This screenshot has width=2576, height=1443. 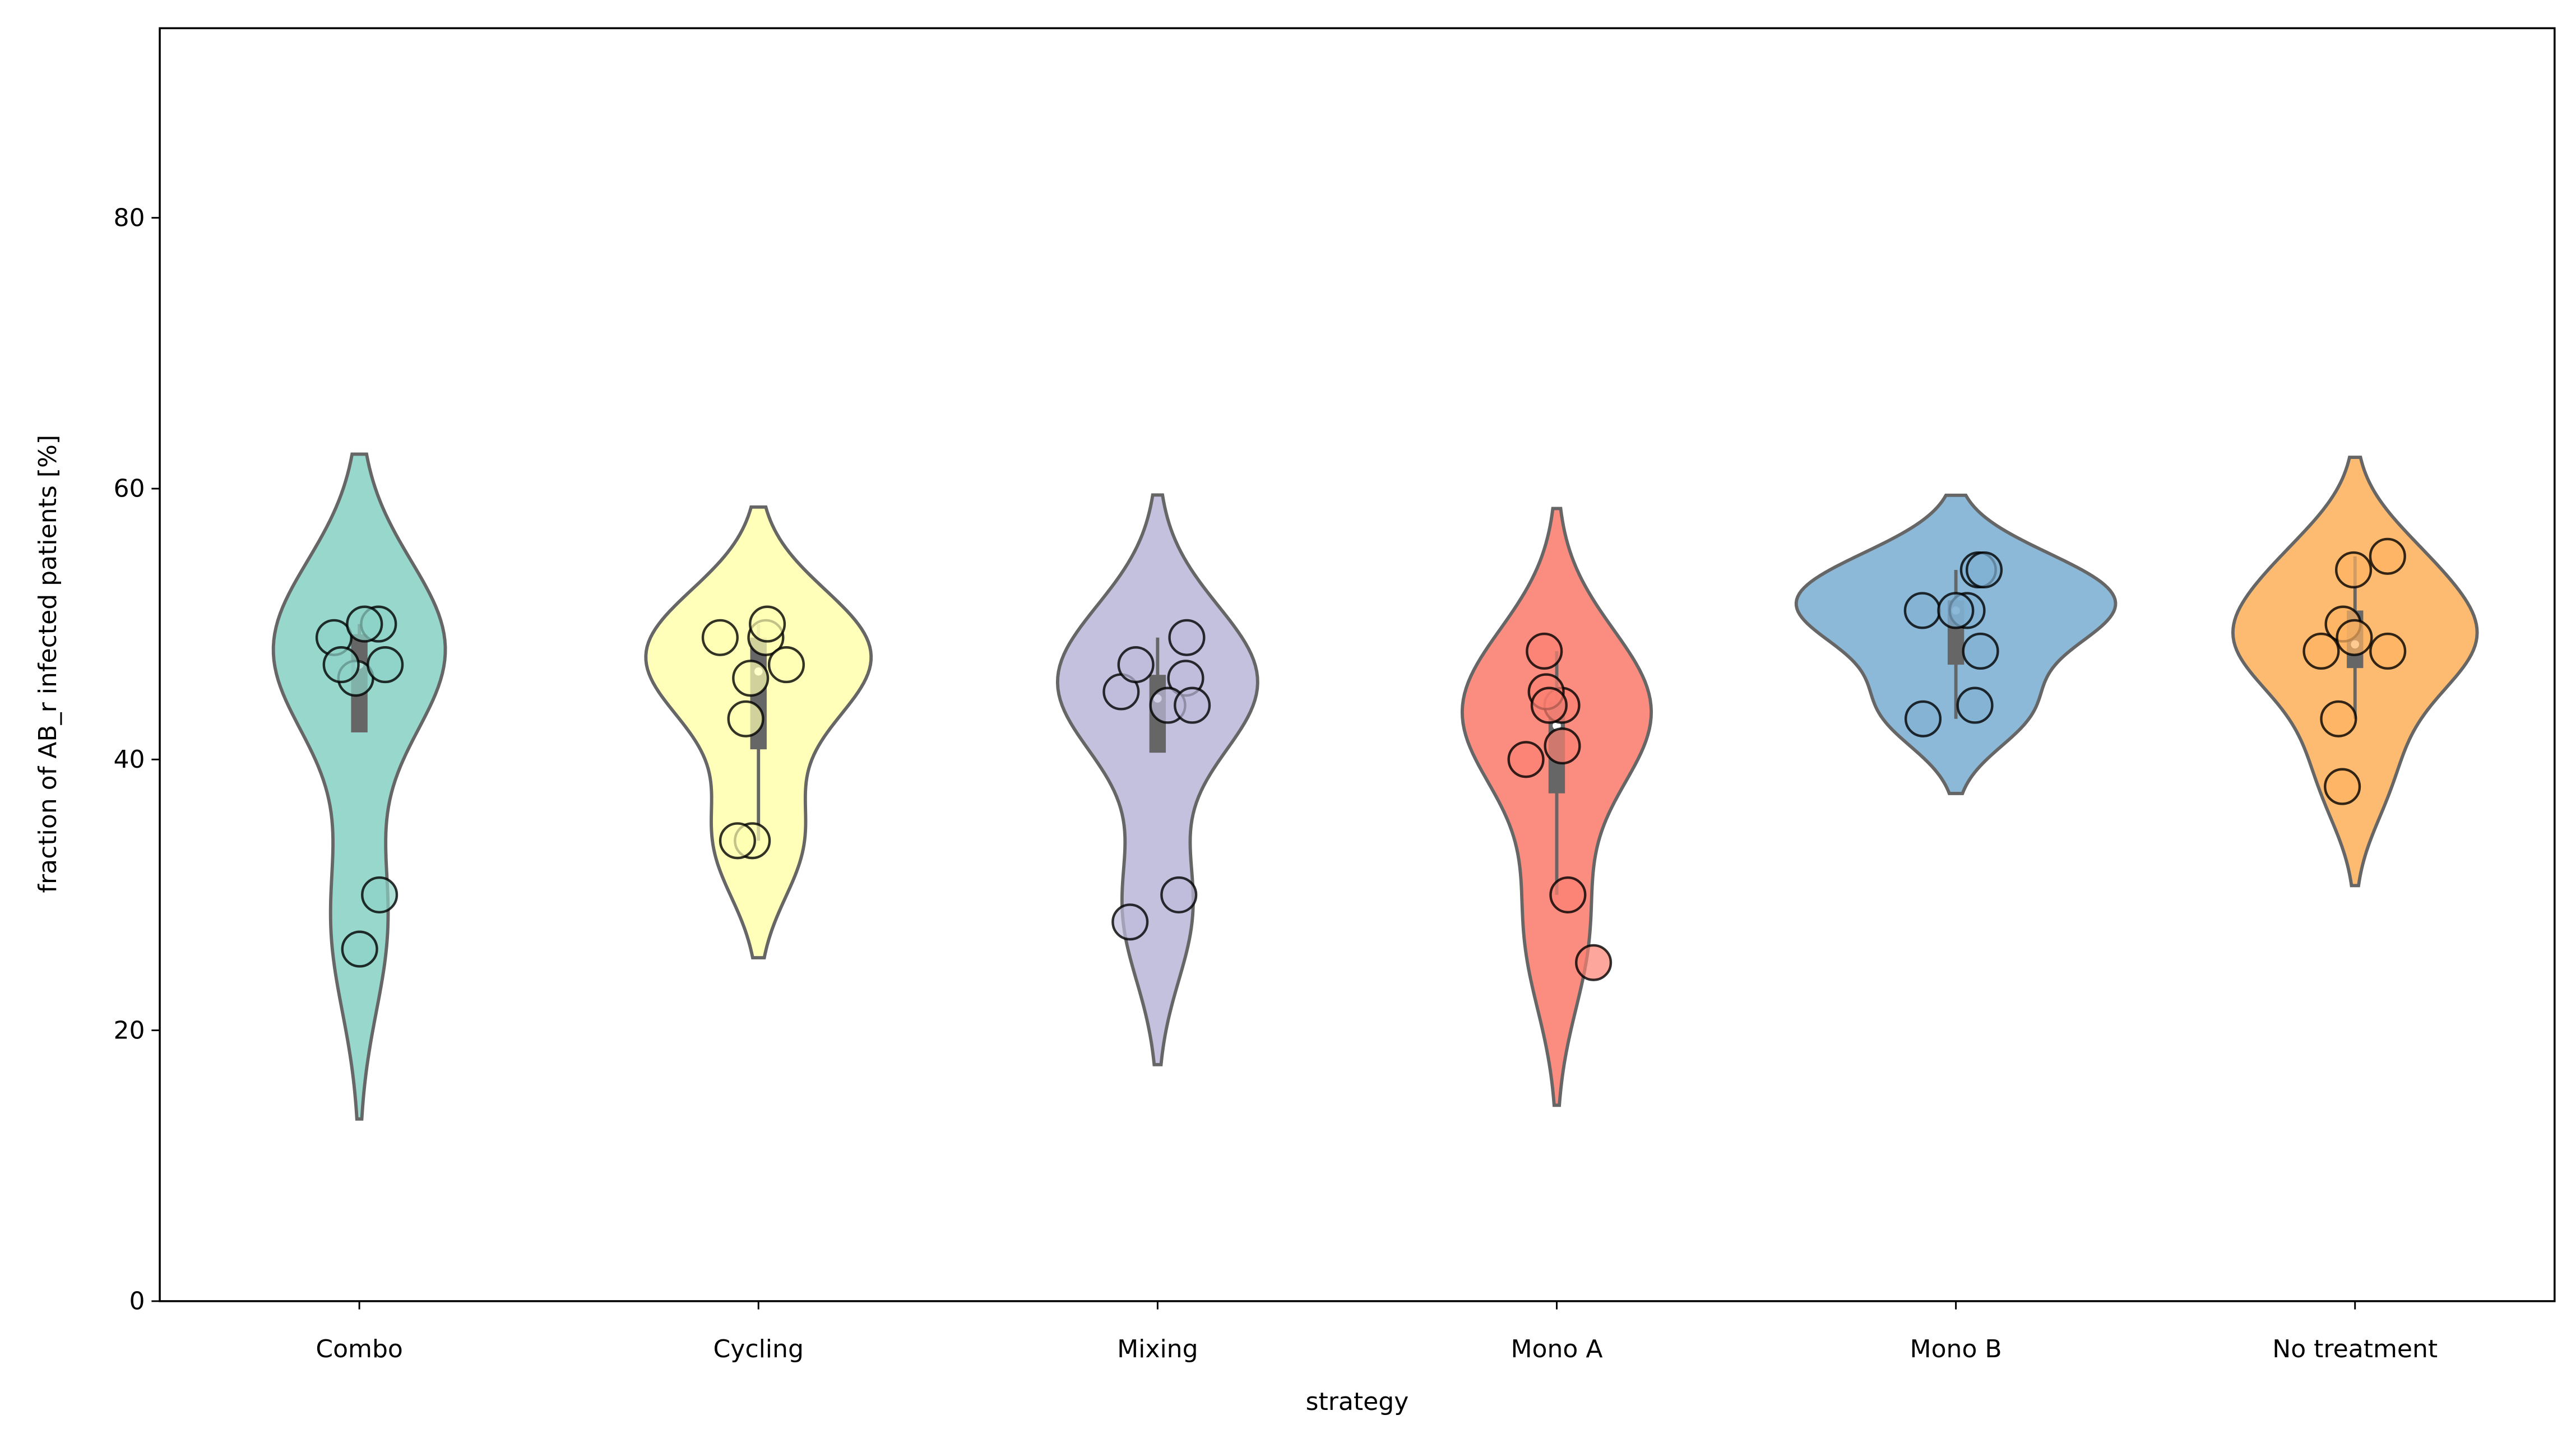 I want to click on y-axis-label: fraction of AB_r infected patients [%], so click(x=48, y=664).